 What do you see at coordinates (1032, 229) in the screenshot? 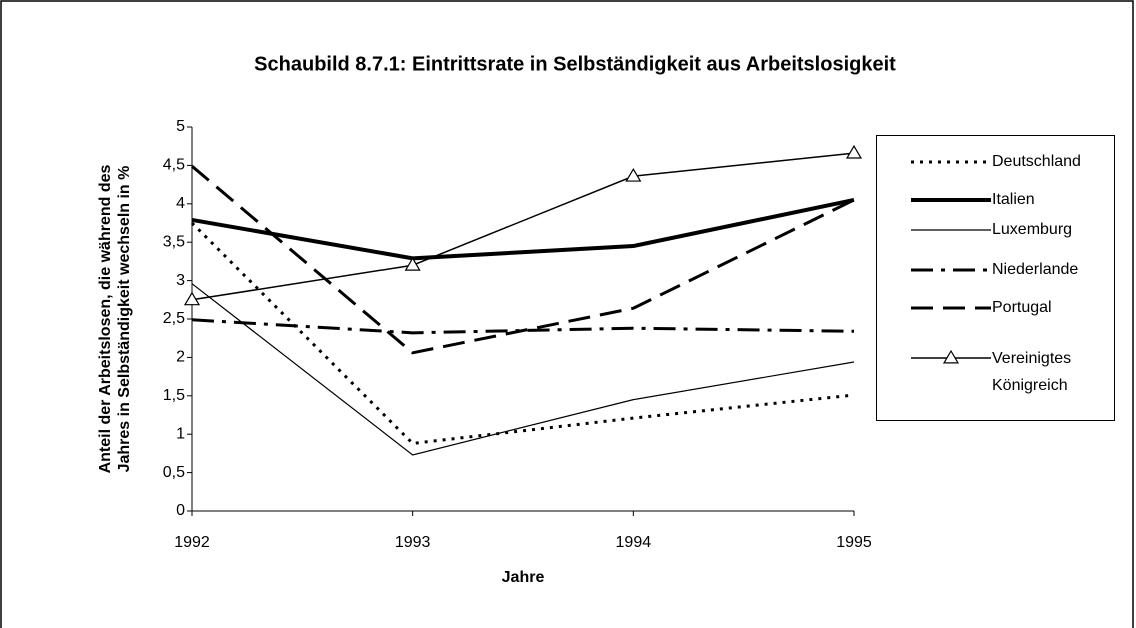
I see `legend-label: Luxemburg` at bounding box center [1032, 229].